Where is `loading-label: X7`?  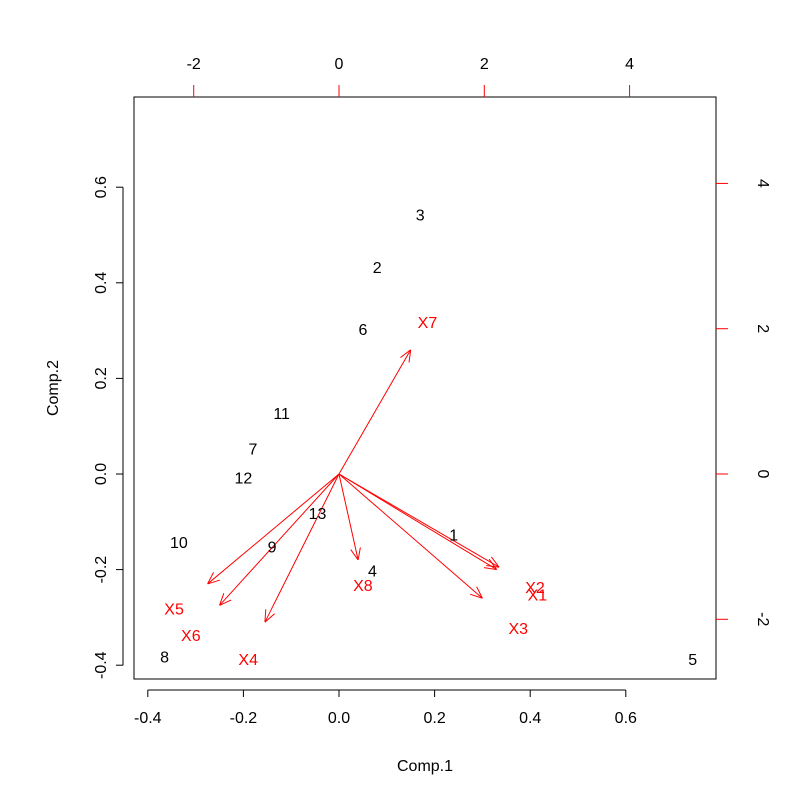 loading-label: X7 is located at coordinates (428, 323).